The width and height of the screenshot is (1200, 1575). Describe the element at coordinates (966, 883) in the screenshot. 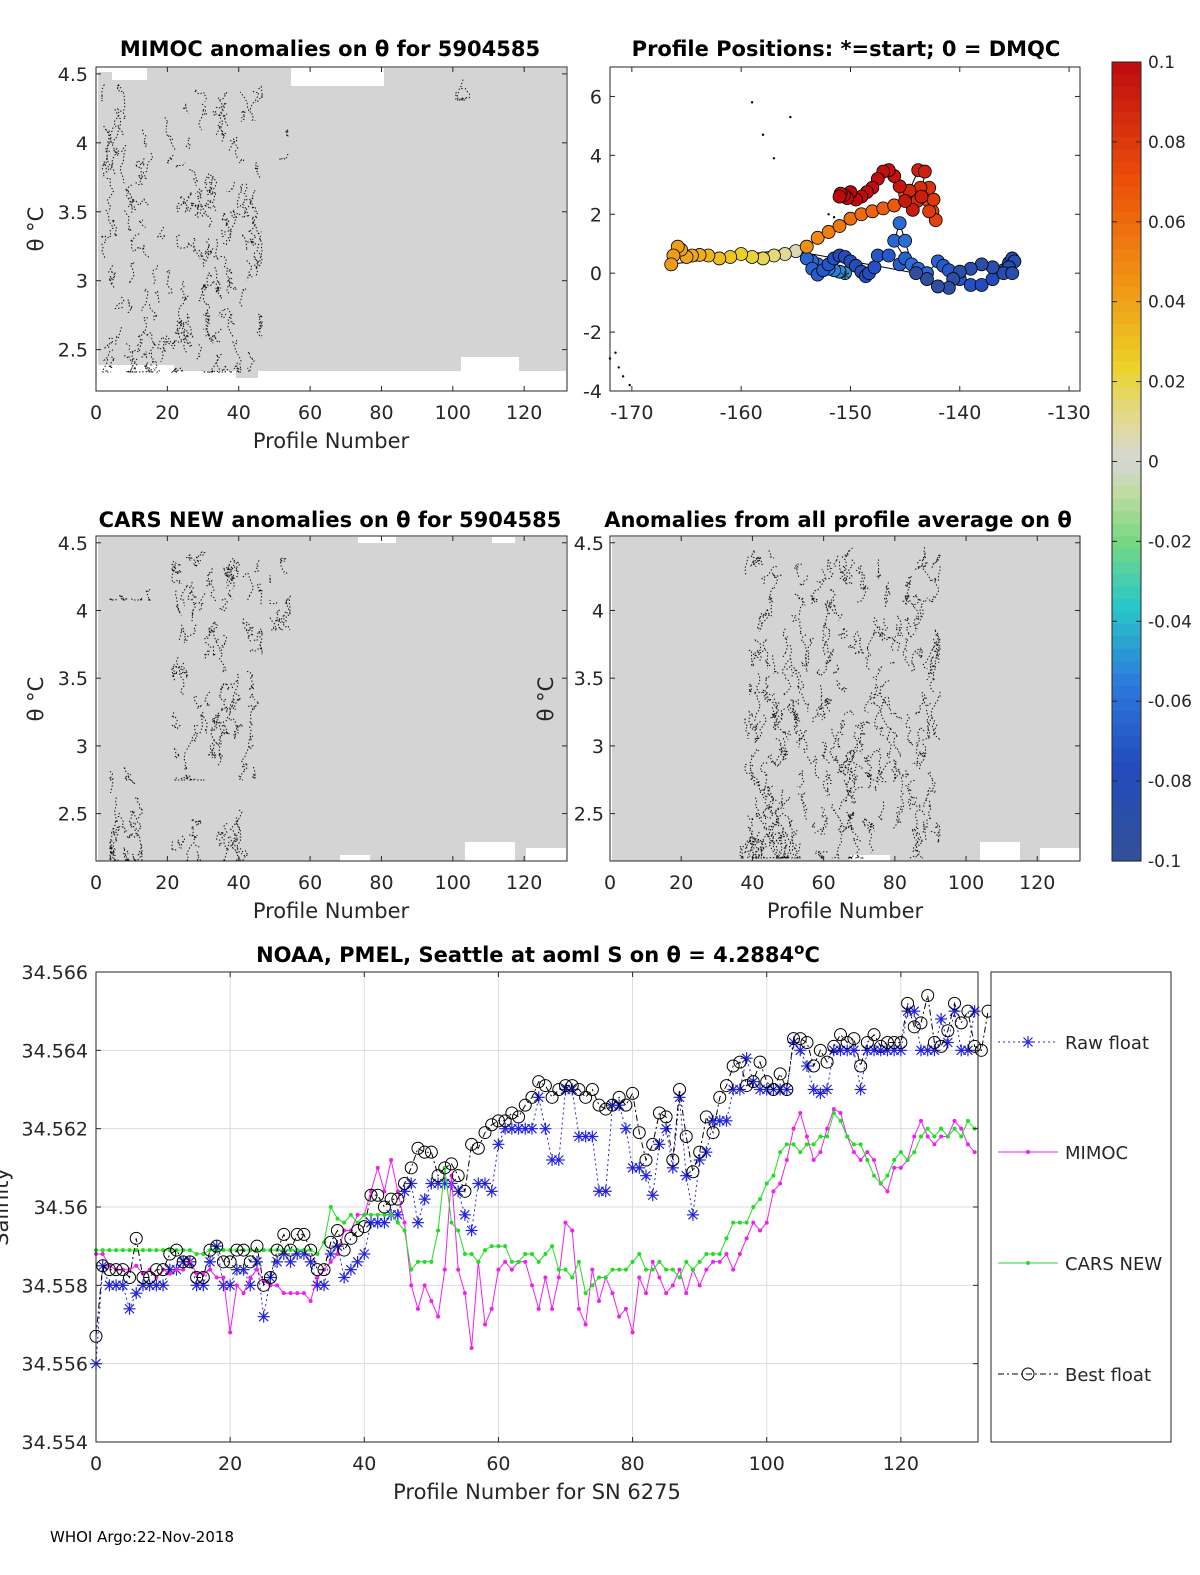

I see `xtick-label: 100` at that location.